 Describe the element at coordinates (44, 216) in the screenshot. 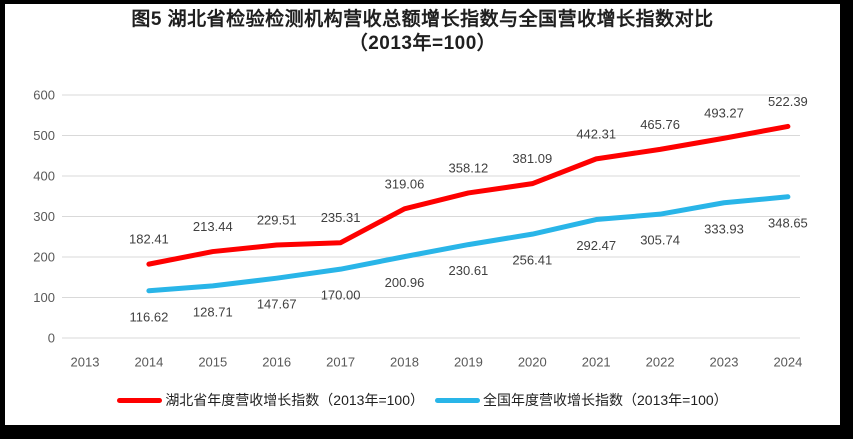

I see `y-axis-tick-label: 300` at that location.